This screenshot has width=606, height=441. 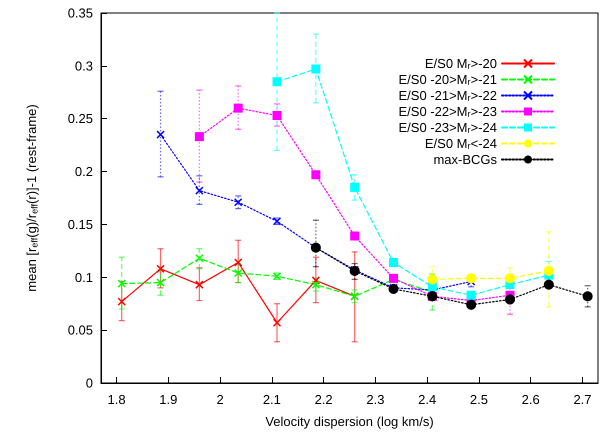 I want to click on x-tick-label: 2.1, so click(x=271, y=399).